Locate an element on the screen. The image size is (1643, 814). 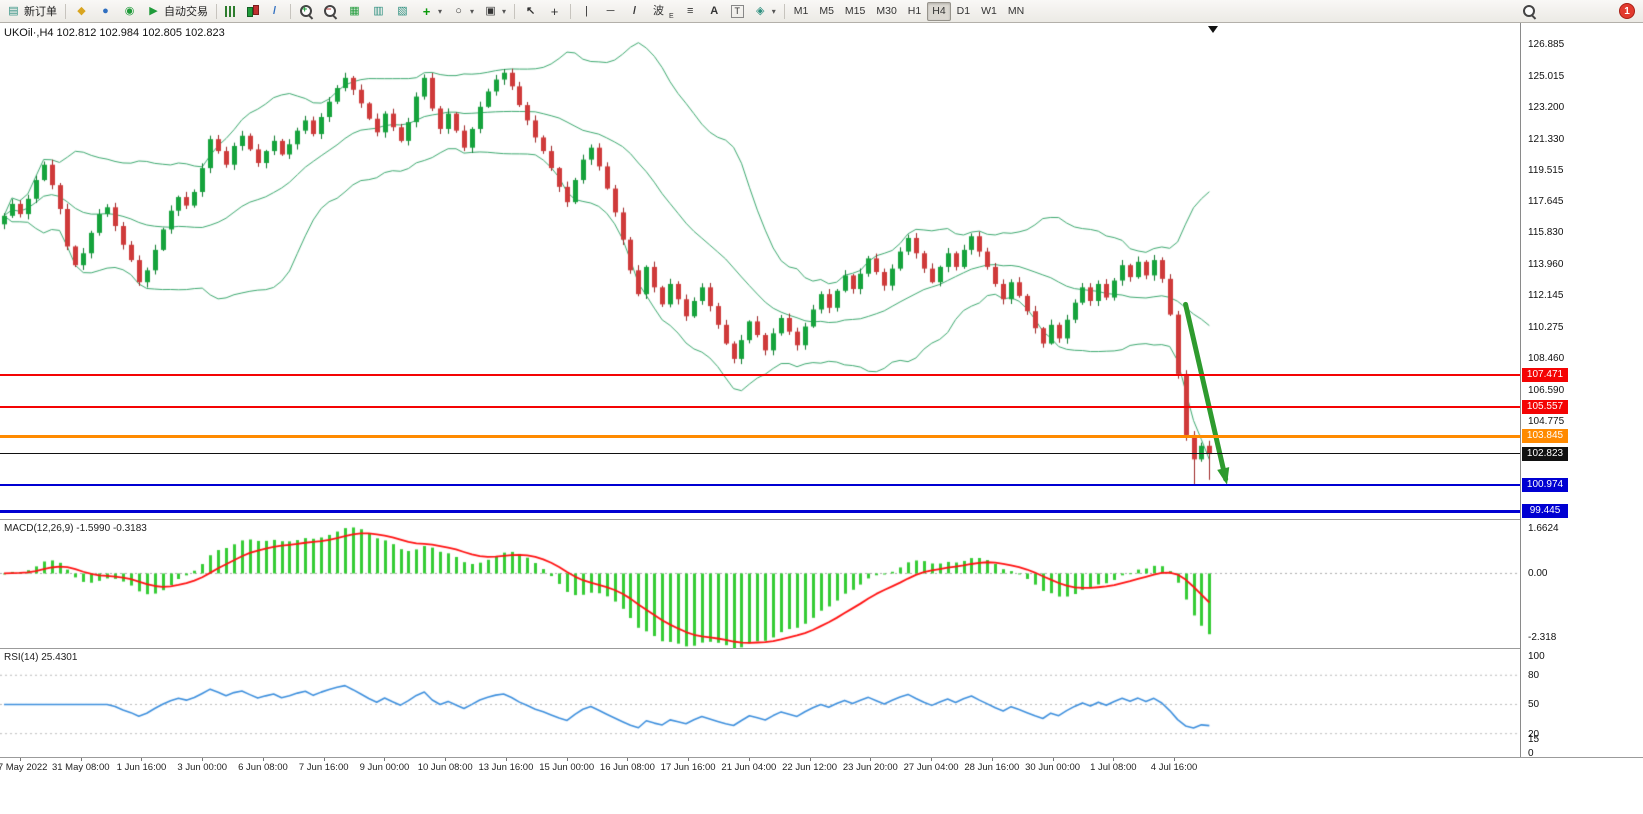
zoom-in-button: + is located at coordinates (306, 11).